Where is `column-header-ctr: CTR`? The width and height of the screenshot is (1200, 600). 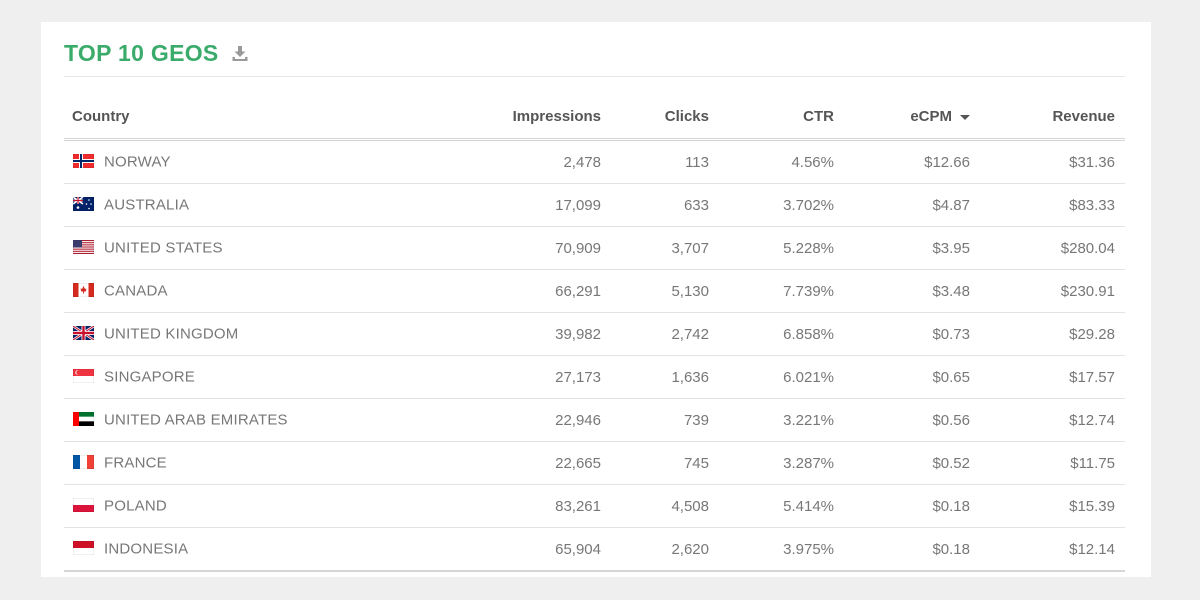
column-header-ctr: CTR is located at coordinates (781, 118).